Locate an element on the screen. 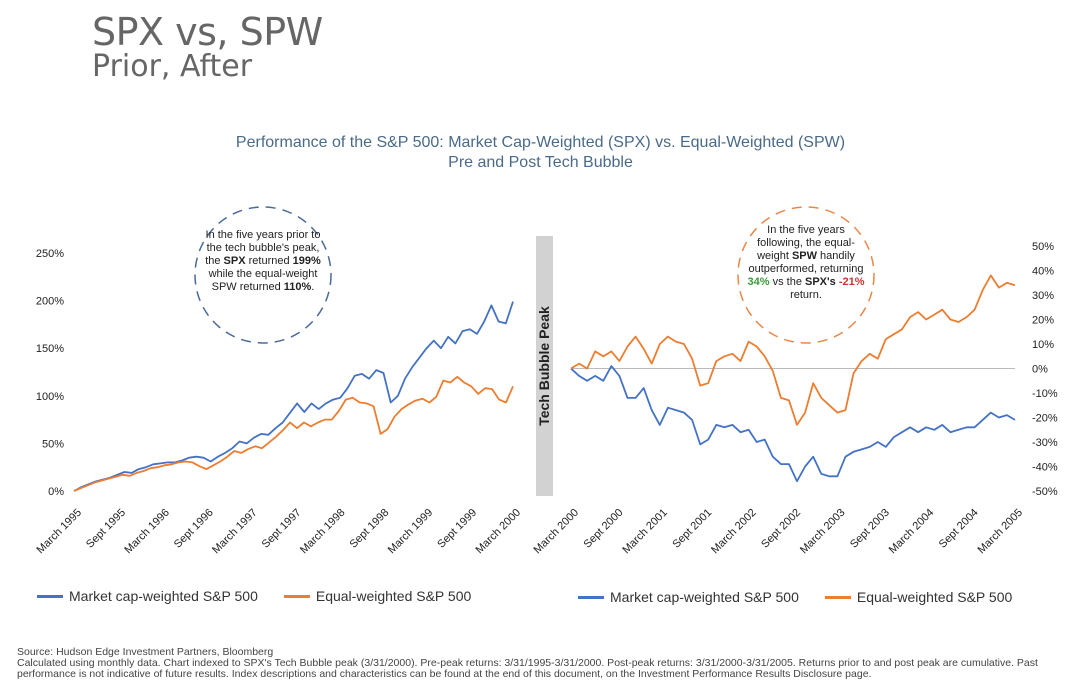  left-chart-xtick-label: March 1999 is located at coordinates (411, 532).